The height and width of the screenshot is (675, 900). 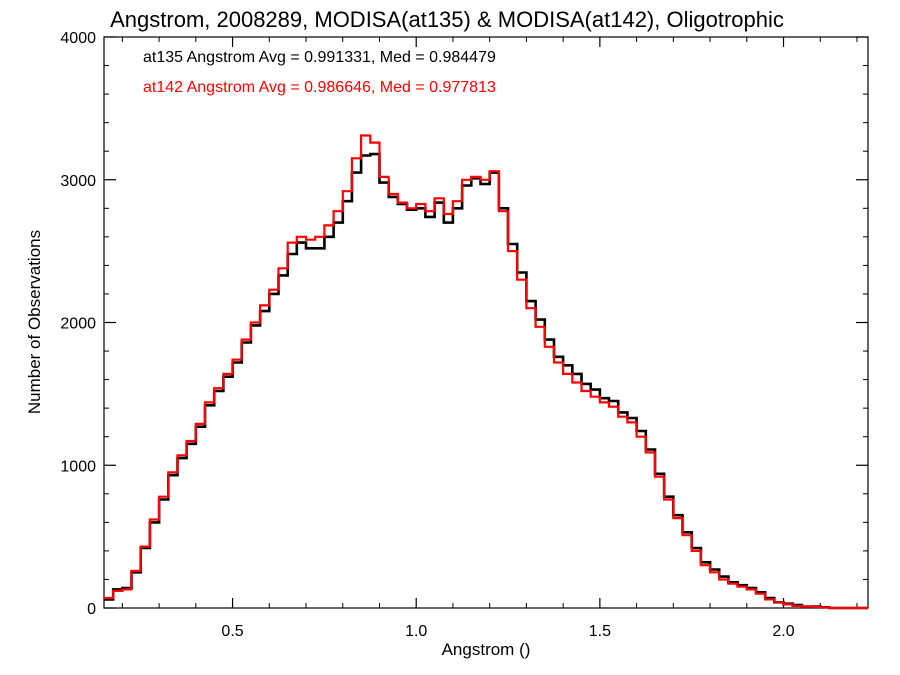 I want to click on y-tick-label: 1000, so click(x=78, y=466).